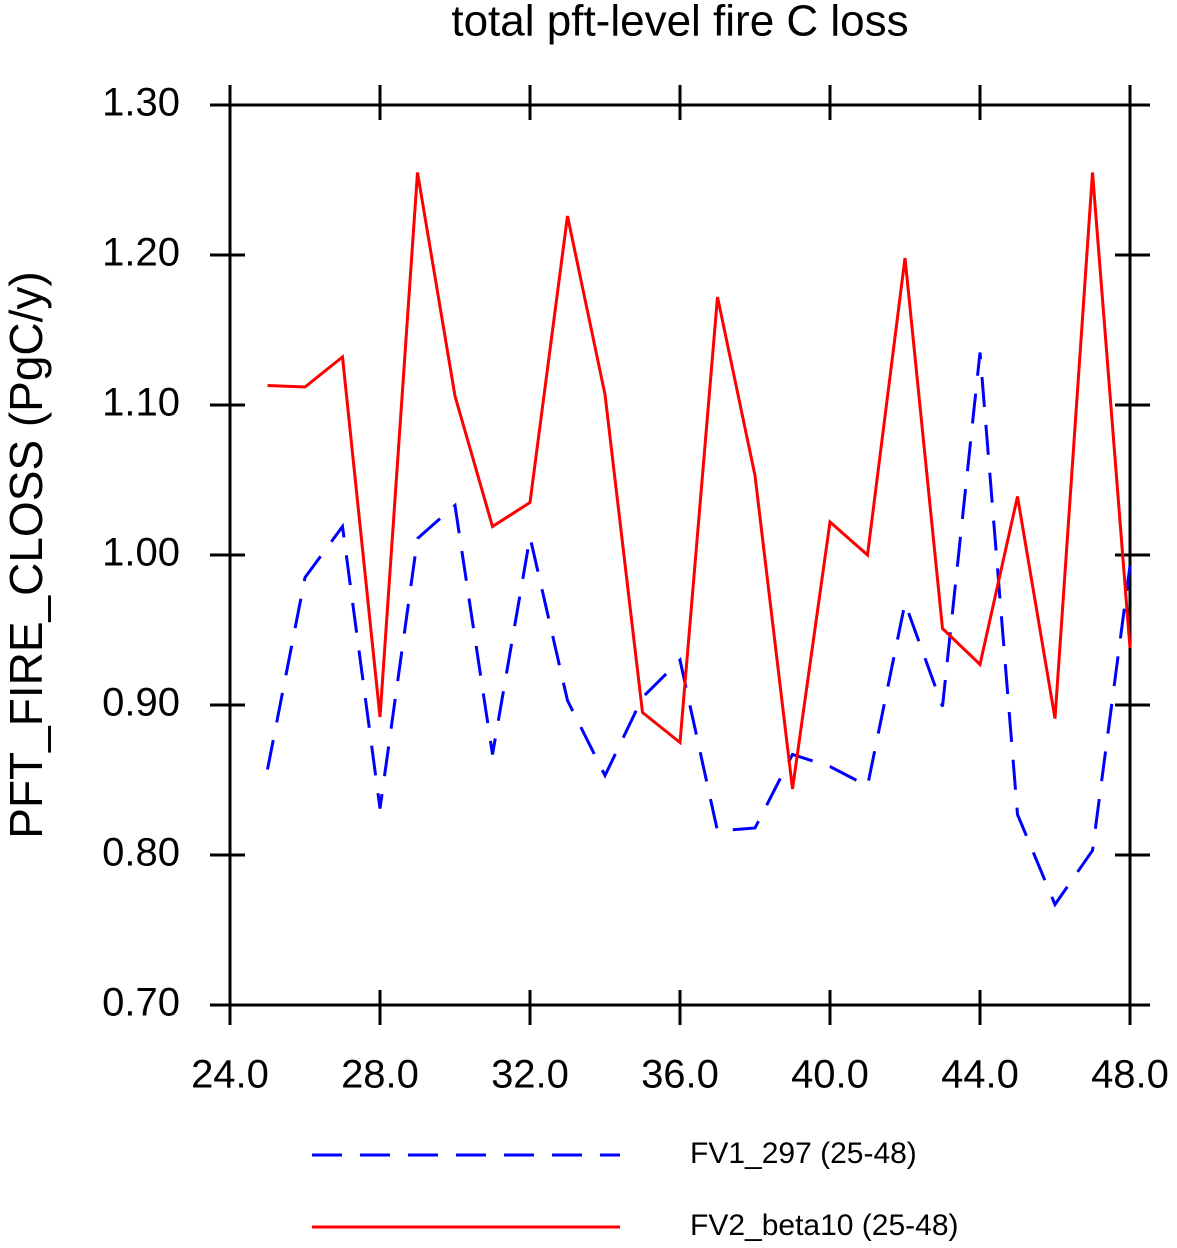  Describe the element at coordinates (680, 1075) in the screenshot. I see `x-tick-label: 36.0` at that location.